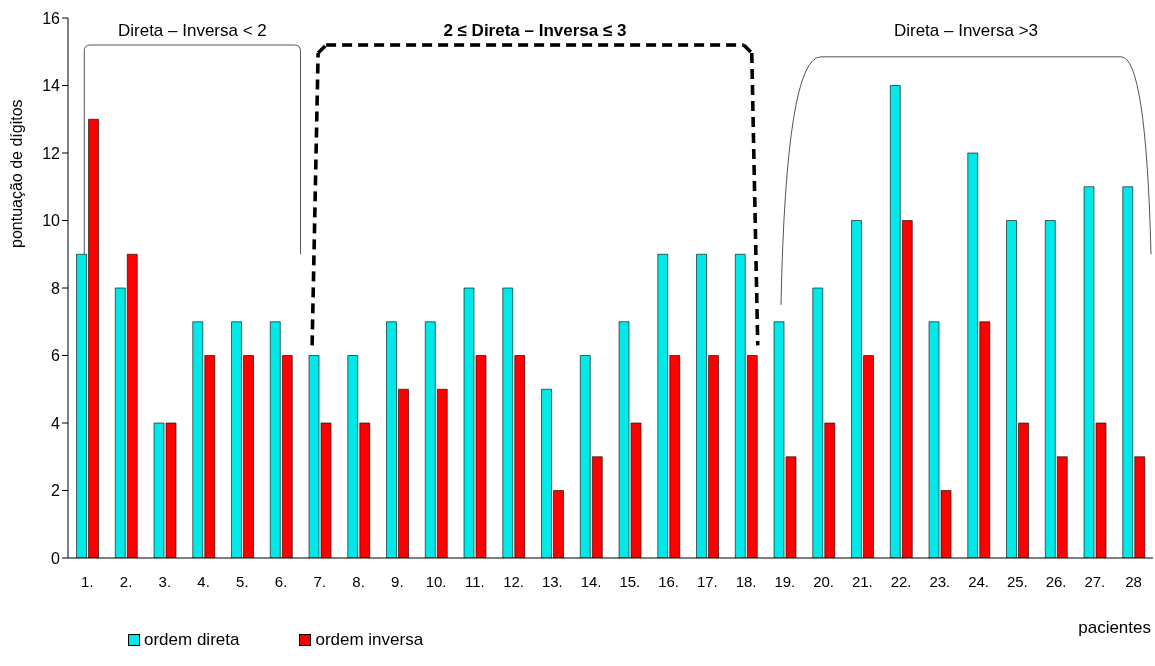 This screenshot has height=666, width=1155. What do you see at coordinates (966, 30) in the screenshot?
I see `annotation: Direta – Inversa >3` at bounding box center [966, 30].